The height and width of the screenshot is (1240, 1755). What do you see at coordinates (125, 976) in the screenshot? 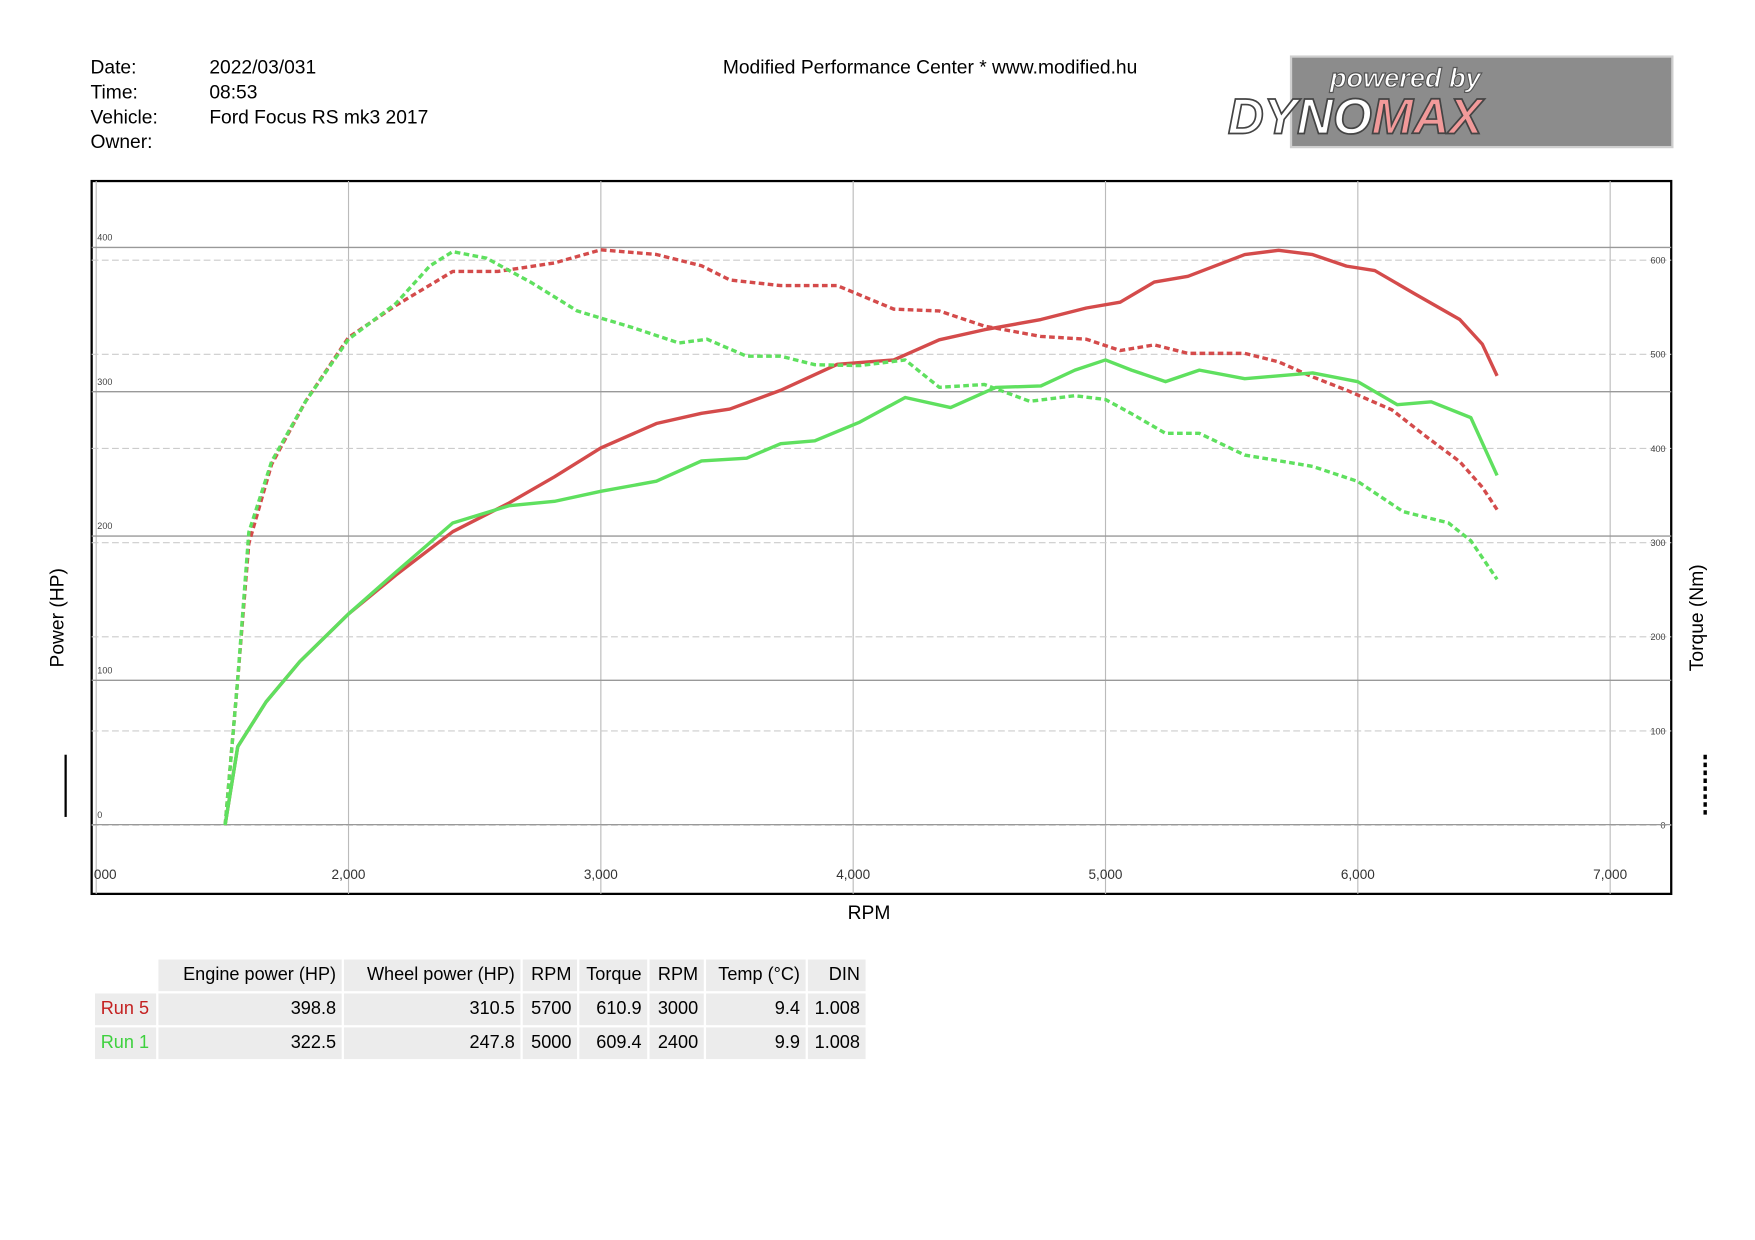
I see `corner-cell` at bounding box center [125, 976].